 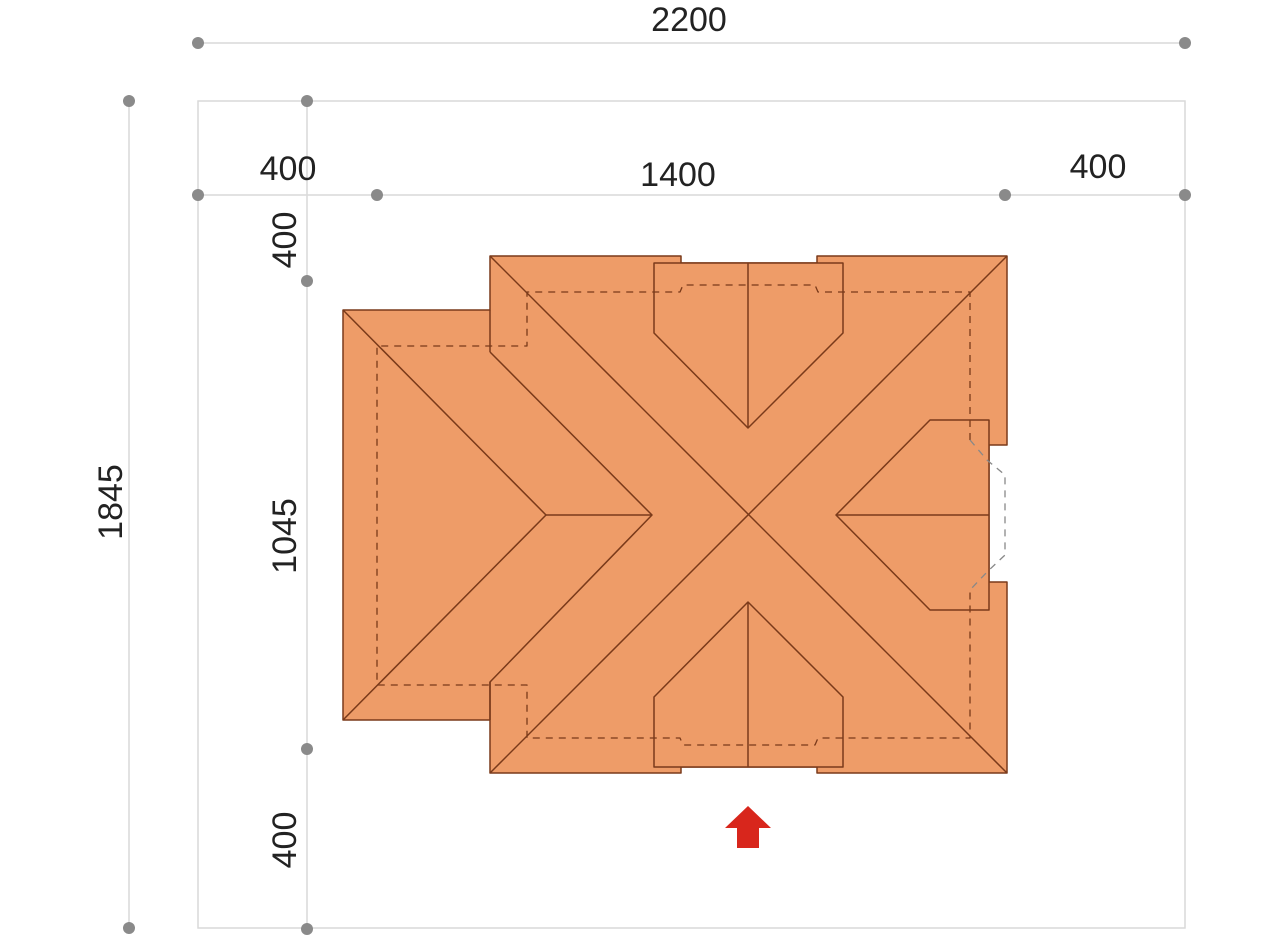 I want to click on overall-width-label: 2200, so click(x=689, y=20).